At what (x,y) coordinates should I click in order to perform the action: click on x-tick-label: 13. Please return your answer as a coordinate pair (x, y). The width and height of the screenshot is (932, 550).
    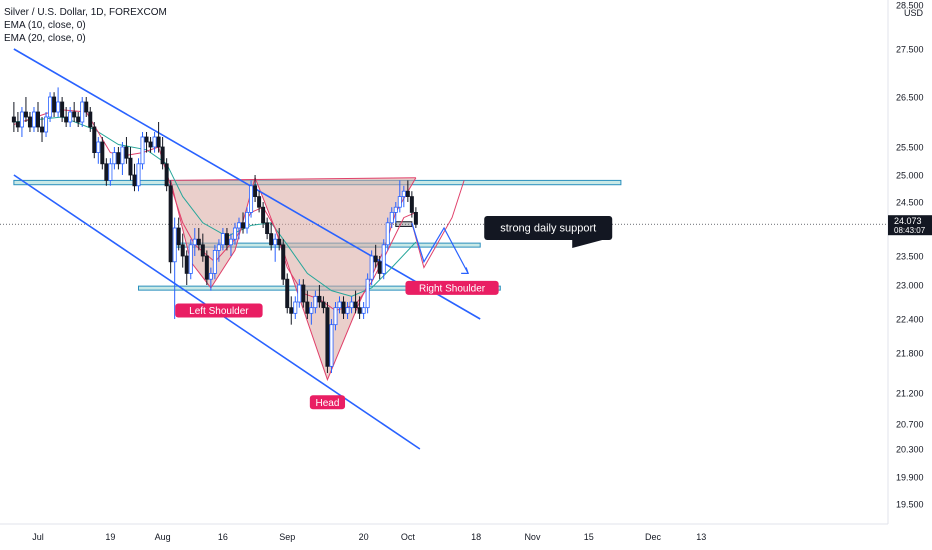
    Looking at the image, I should click on (701, 537).